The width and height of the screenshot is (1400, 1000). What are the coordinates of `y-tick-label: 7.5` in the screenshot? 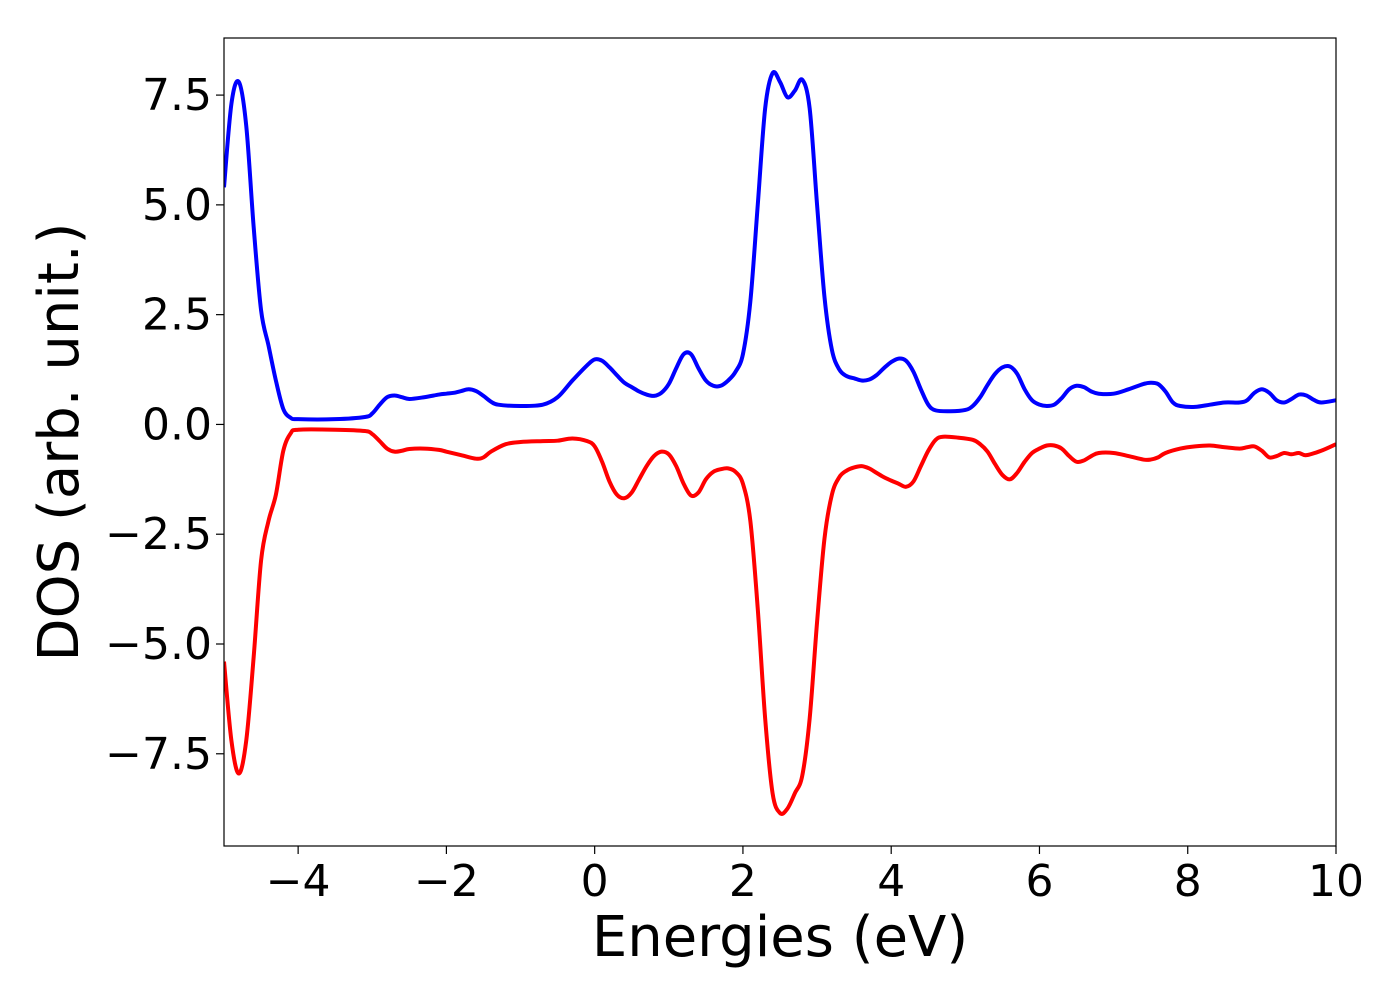 It's located at (177, 95).